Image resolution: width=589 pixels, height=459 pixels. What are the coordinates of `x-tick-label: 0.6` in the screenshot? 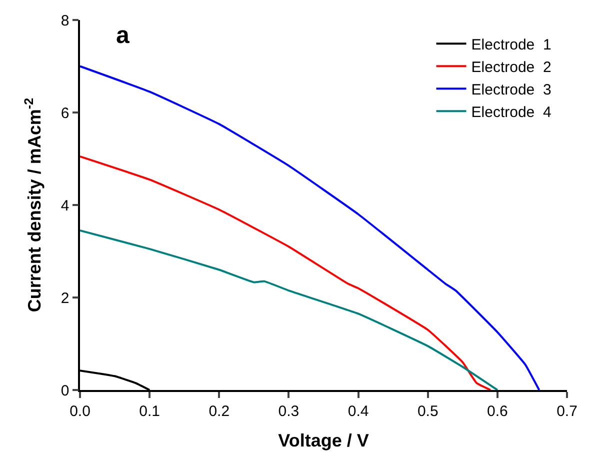 It's located at (497, 411).